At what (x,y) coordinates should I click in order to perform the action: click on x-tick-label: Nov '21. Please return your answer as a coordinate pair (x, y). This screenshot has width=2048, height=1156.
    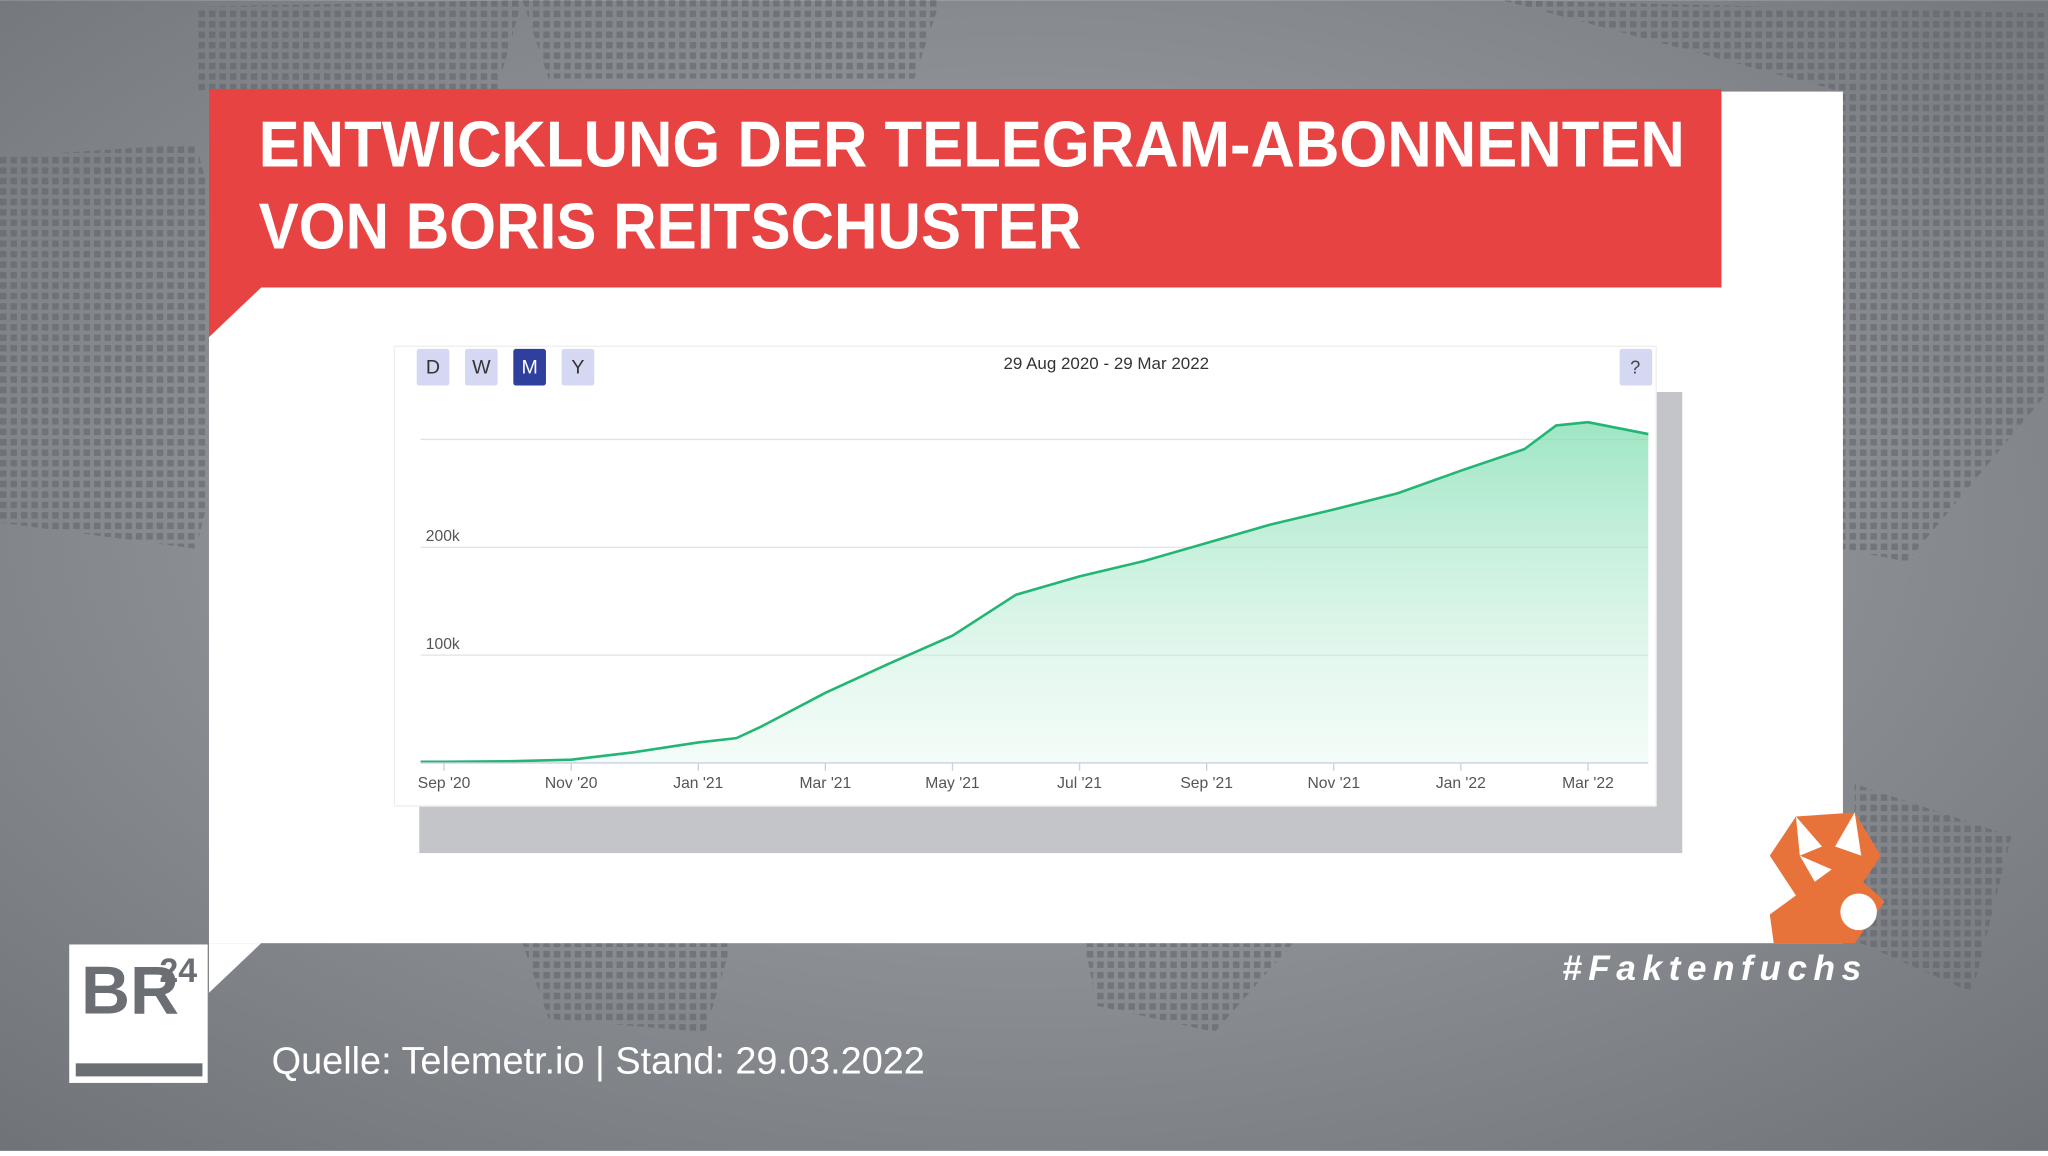
    Looking at the image, I should click on (1333, 783).